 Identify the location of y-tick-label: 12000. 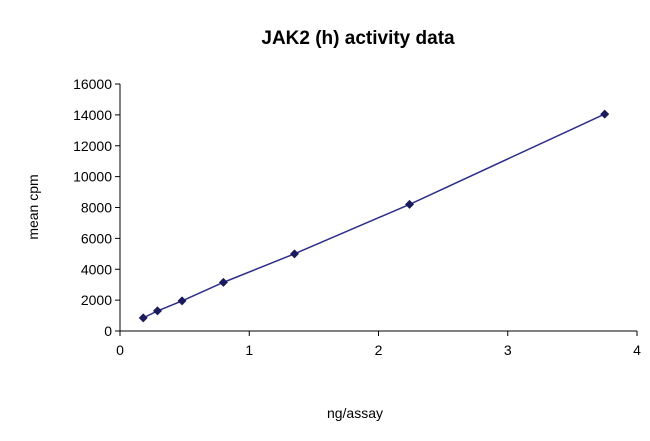
(92, 146).